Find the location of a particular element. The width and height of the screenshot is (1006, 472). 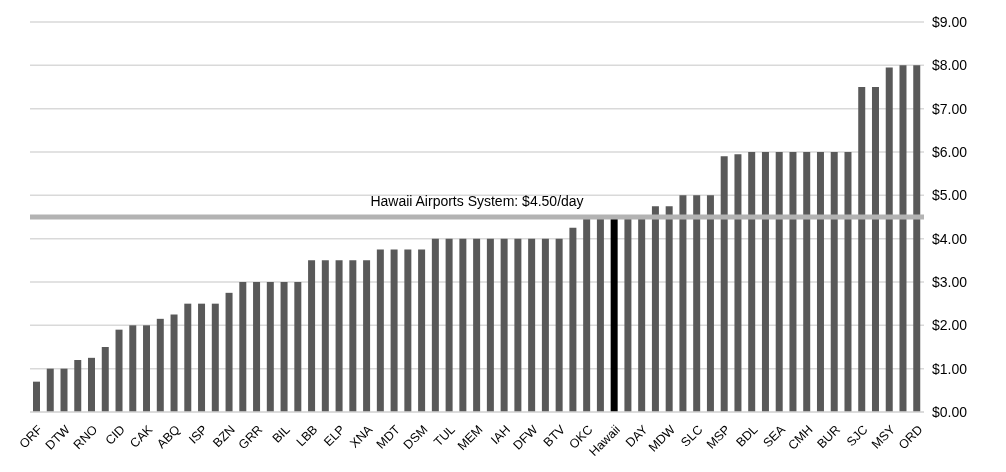

x-tick-label: BDL is located at coordinates (747, 436).